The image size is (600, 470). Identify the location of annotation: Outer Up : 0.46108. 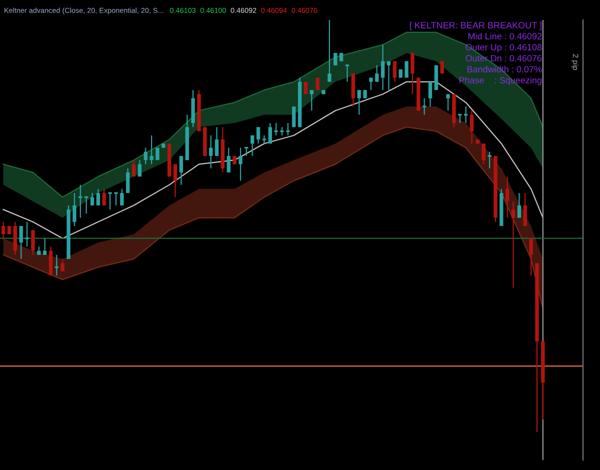
(504, 48).